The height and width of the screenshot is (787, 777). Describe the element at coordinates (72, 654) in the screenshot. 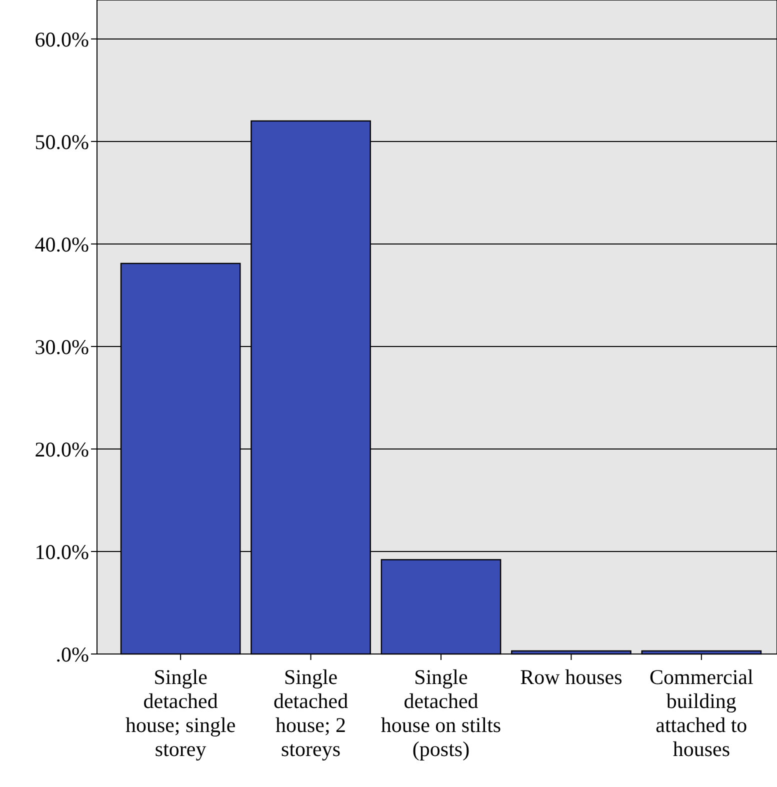

I see `y-tick-label: .0%` at that location.